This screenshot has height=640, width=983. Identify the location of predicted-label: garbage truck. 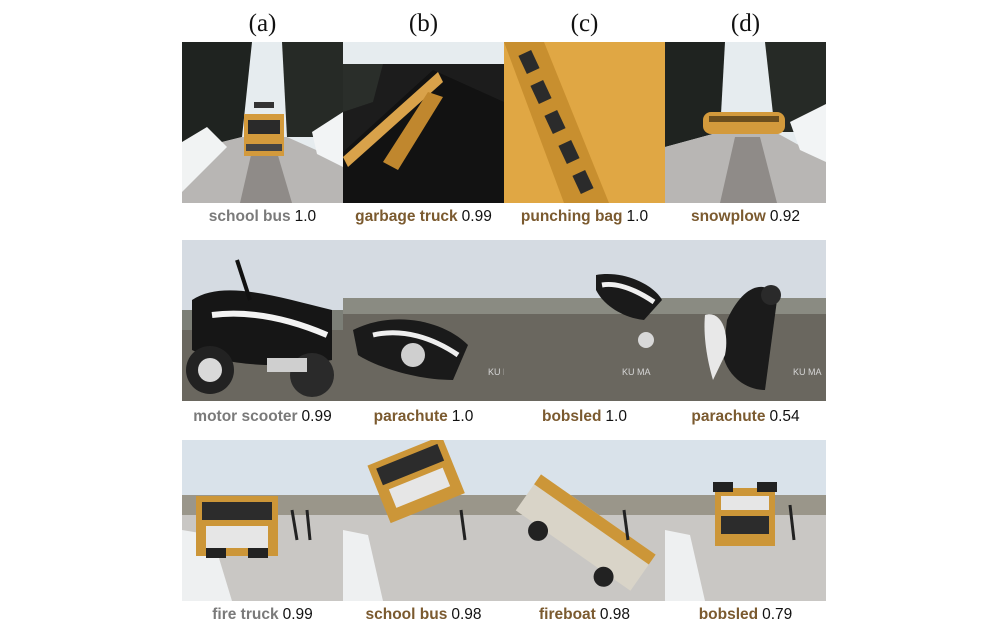
(406, 216).